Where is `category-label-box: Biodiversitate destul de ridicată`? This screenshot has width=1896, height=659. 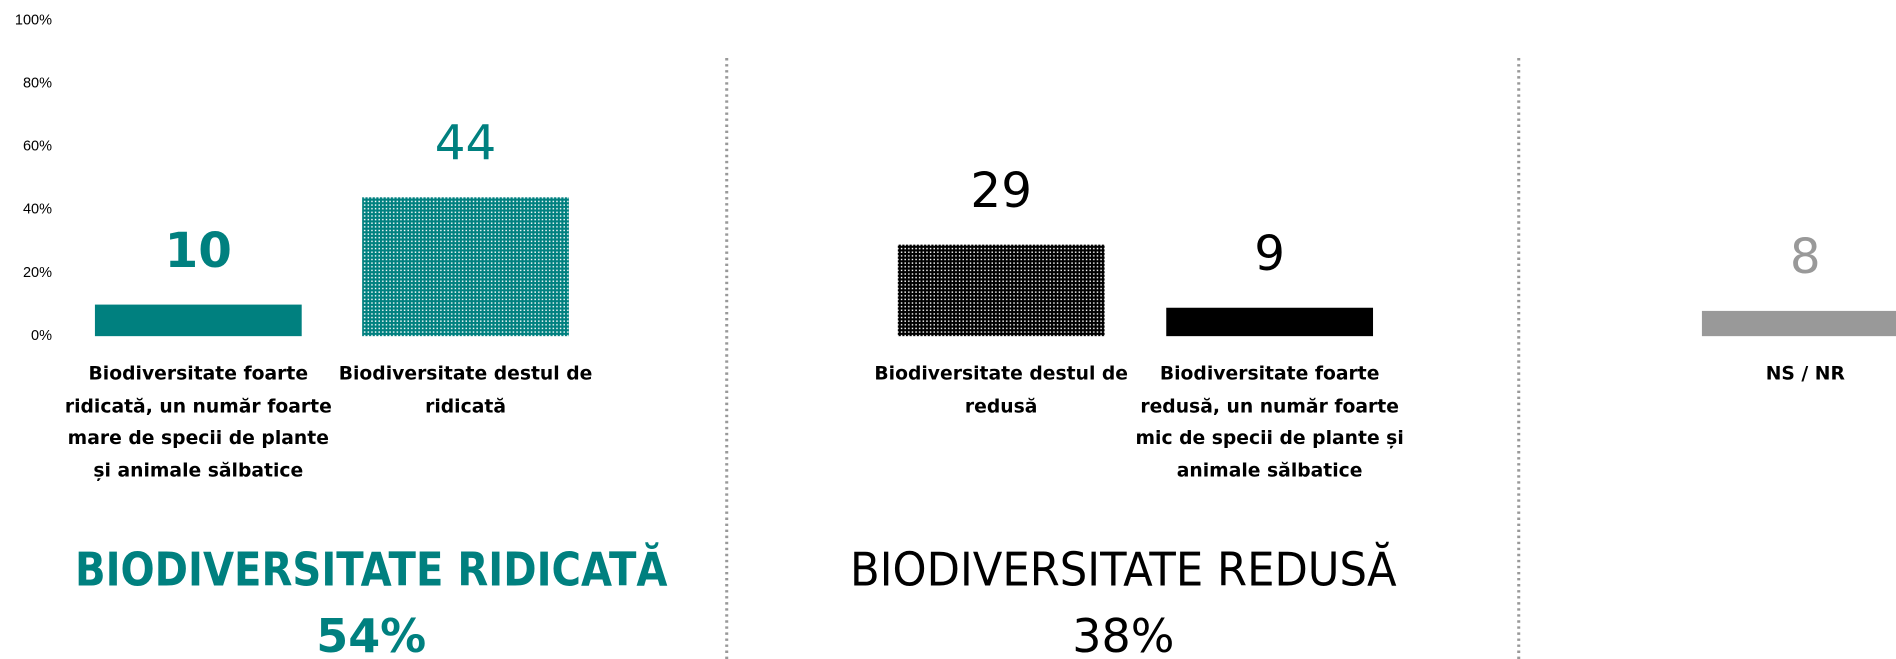
category-label-box: Biodiversitate destul de ridicată is located at coordinates (465, 389).